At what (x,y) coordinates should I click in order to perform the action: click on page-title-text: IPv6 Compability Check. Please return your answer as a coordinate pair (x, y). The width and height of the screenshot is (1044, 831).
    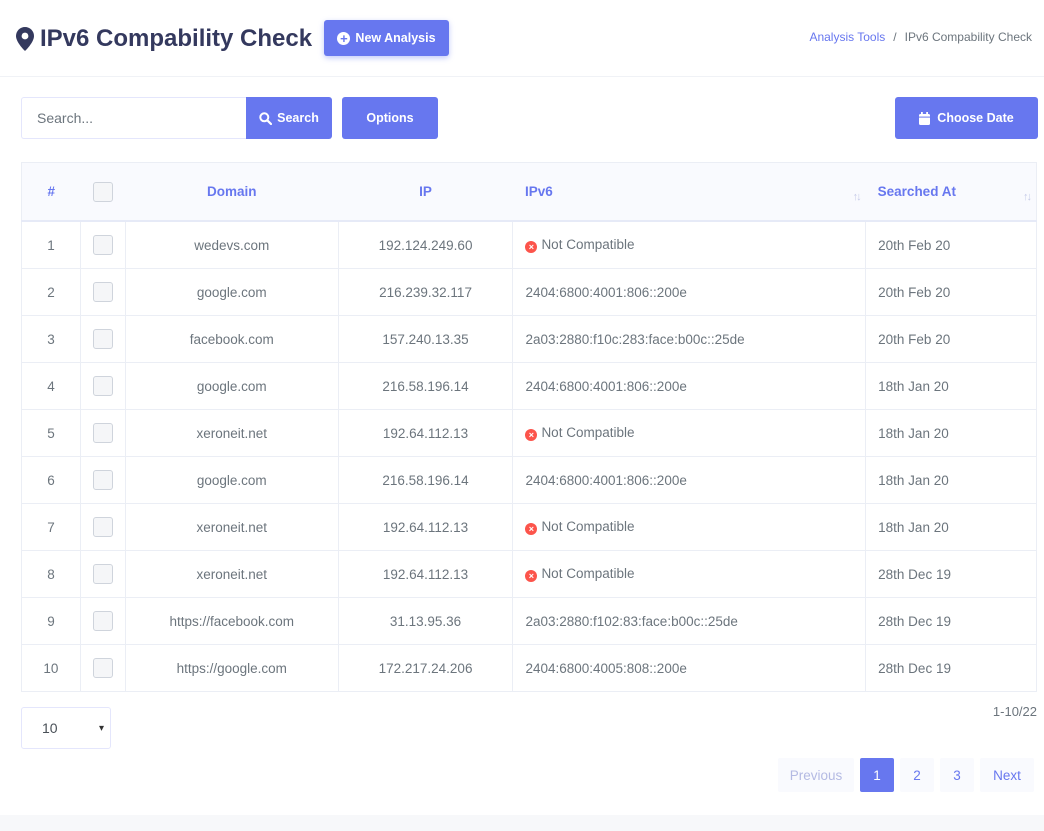
    Looking at the image, I should click on (176, 38).